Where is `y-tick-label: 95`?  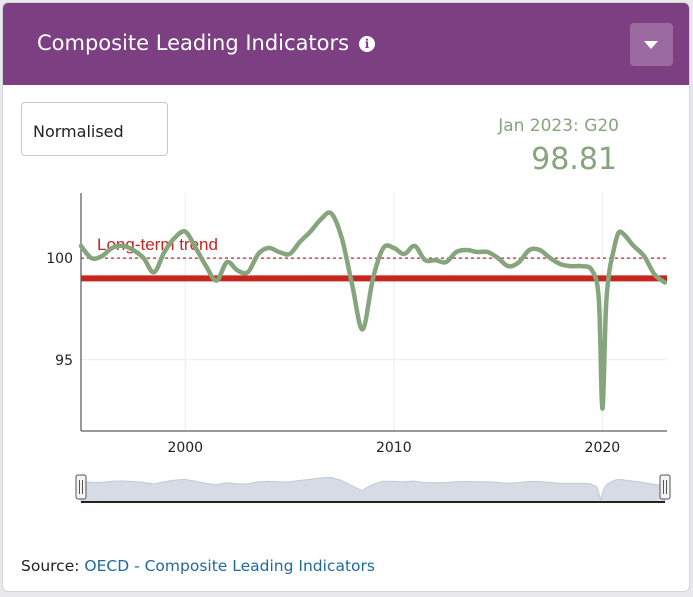 y-tick-label: 95 is located at coordinates (64, 361).